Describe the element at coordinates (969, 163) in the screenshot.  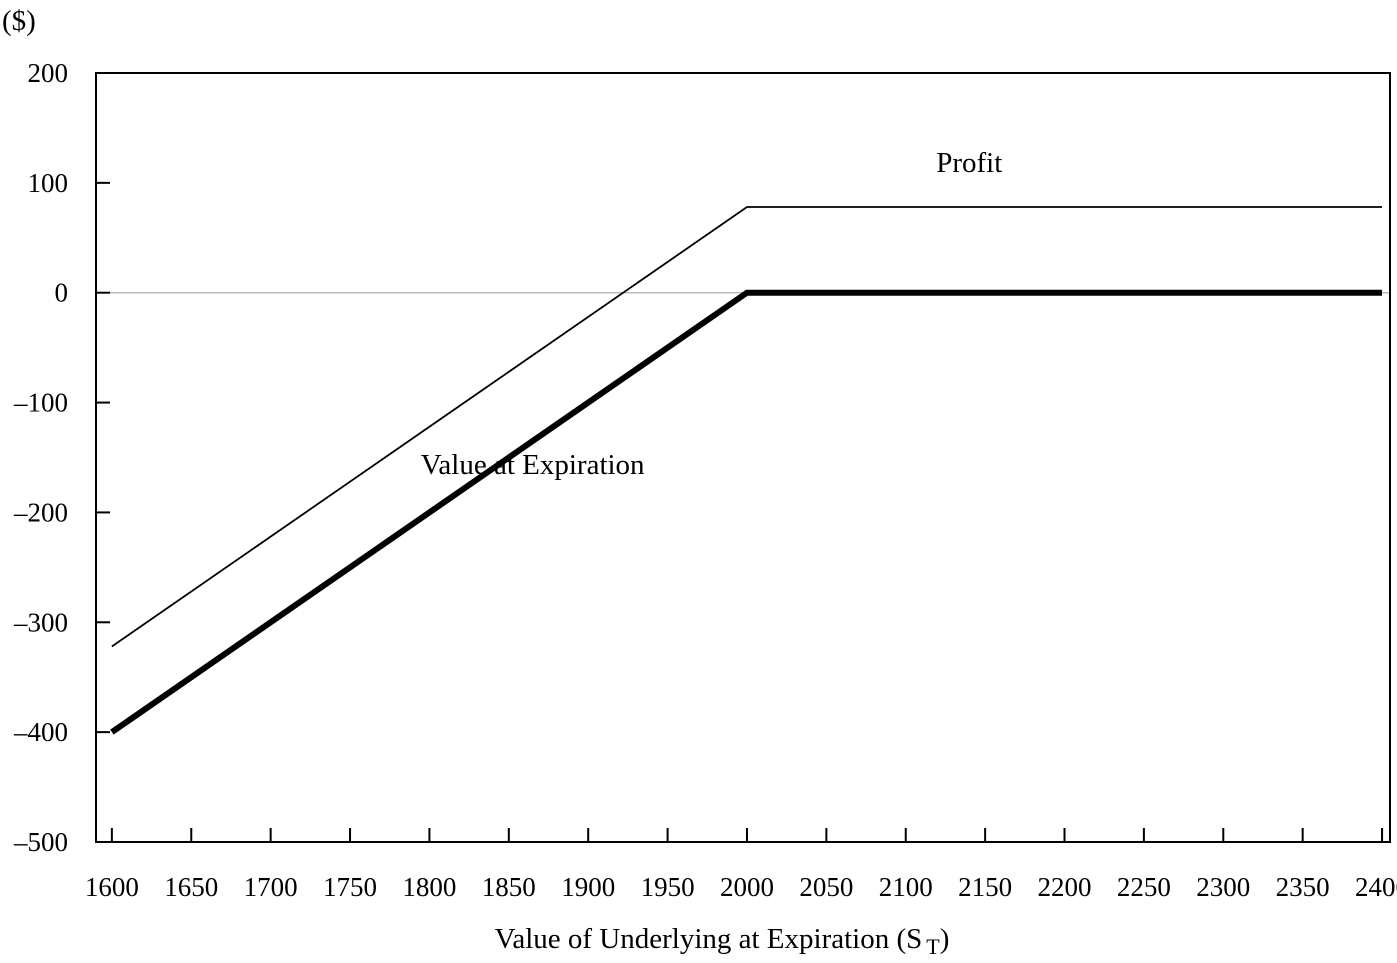
I see `annotation-profit: Profit` at that location.